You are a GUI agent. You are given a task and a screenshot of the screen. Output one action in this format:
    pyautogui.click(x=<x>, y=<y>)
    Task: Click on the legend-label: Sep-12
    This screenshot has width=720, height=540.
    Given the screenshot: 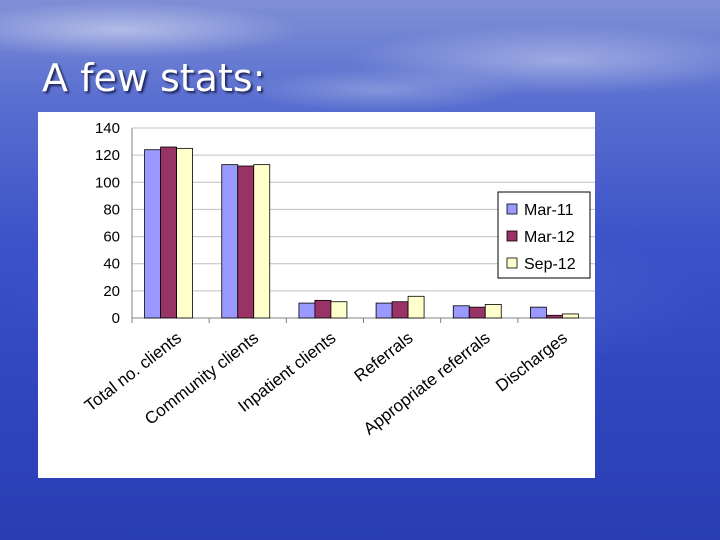 What is the action you would take?
    pyautogui.click(x=550, y=264)
    